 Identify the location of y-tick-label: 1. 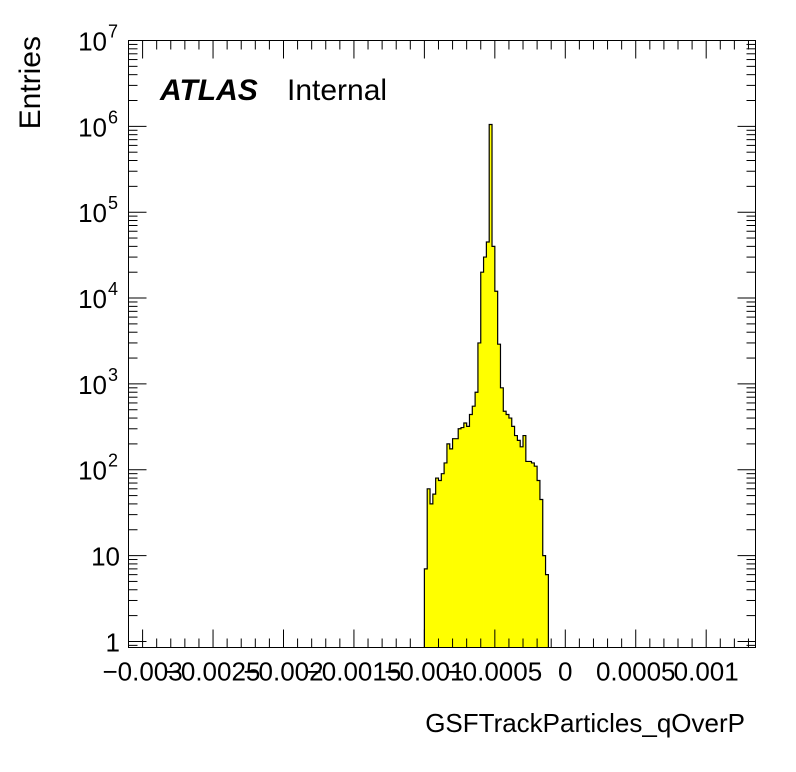
(113, 642).